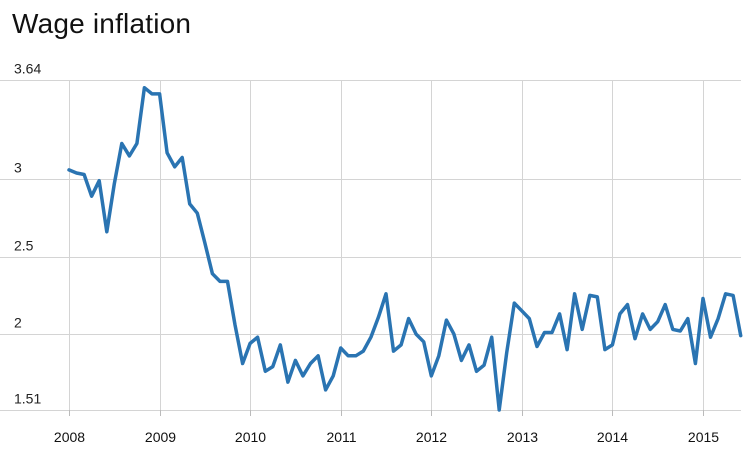 The height and width of the screenshot is (457, 754). I want to click on x-tick-label: 2011, so click(341, 437).